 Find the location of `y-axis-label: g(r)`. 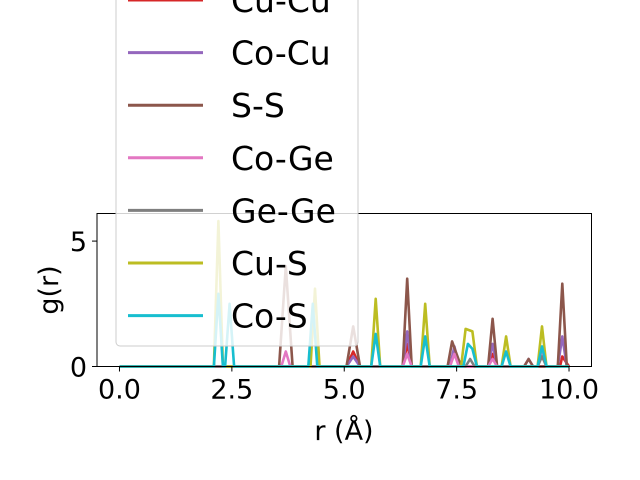

y-axis-label: g(r) is located at coordinates (49, 289).